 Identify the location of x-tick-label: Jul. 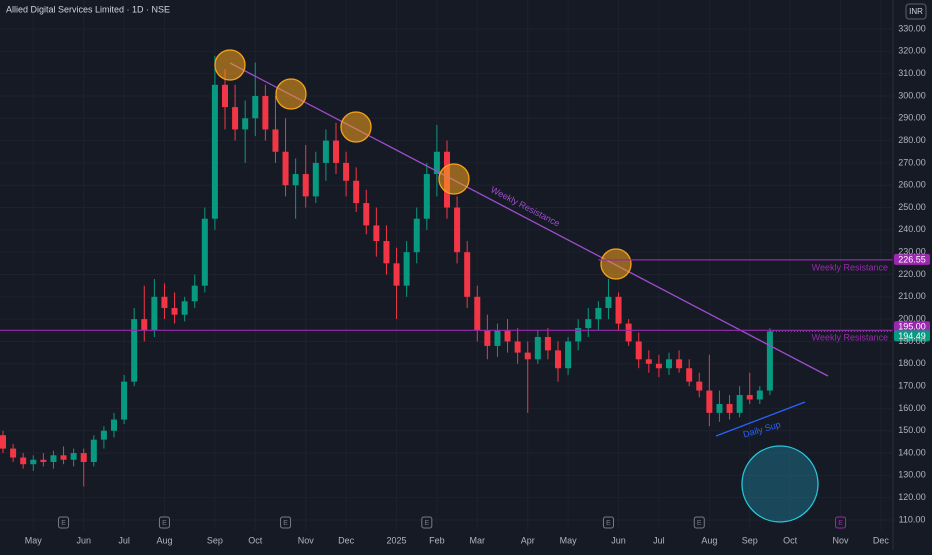
(124, 540).